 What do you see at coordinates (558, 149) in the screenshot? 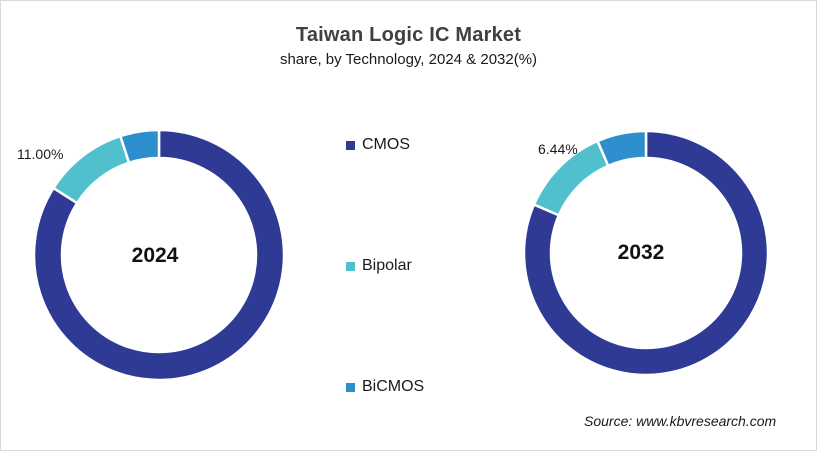
I see `donut-2032-data-label: 6.44%` at bounding box center [558, 149].